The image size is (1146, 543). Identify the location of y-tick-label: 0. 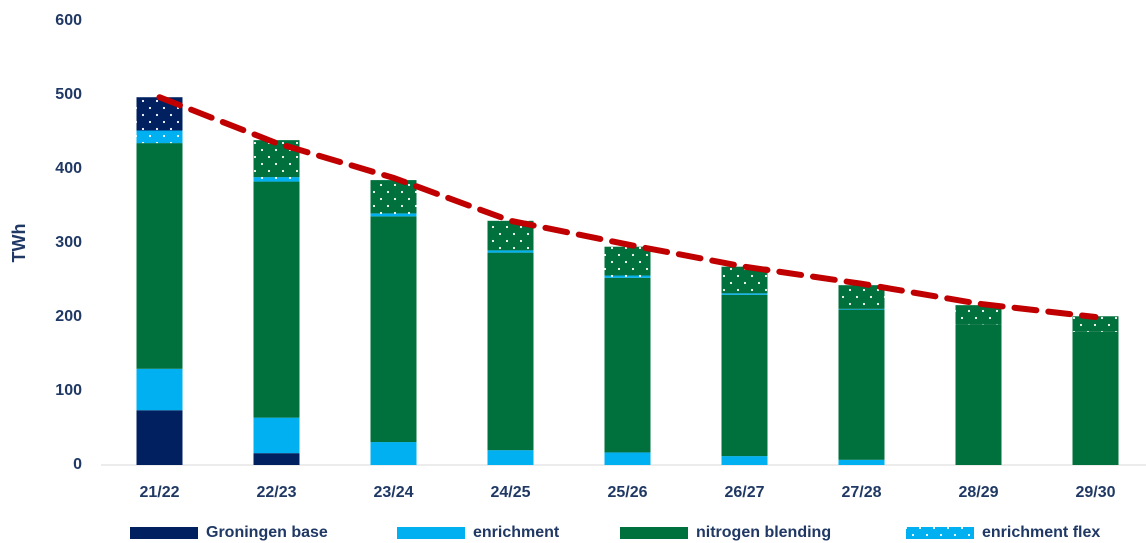
(77, 464).